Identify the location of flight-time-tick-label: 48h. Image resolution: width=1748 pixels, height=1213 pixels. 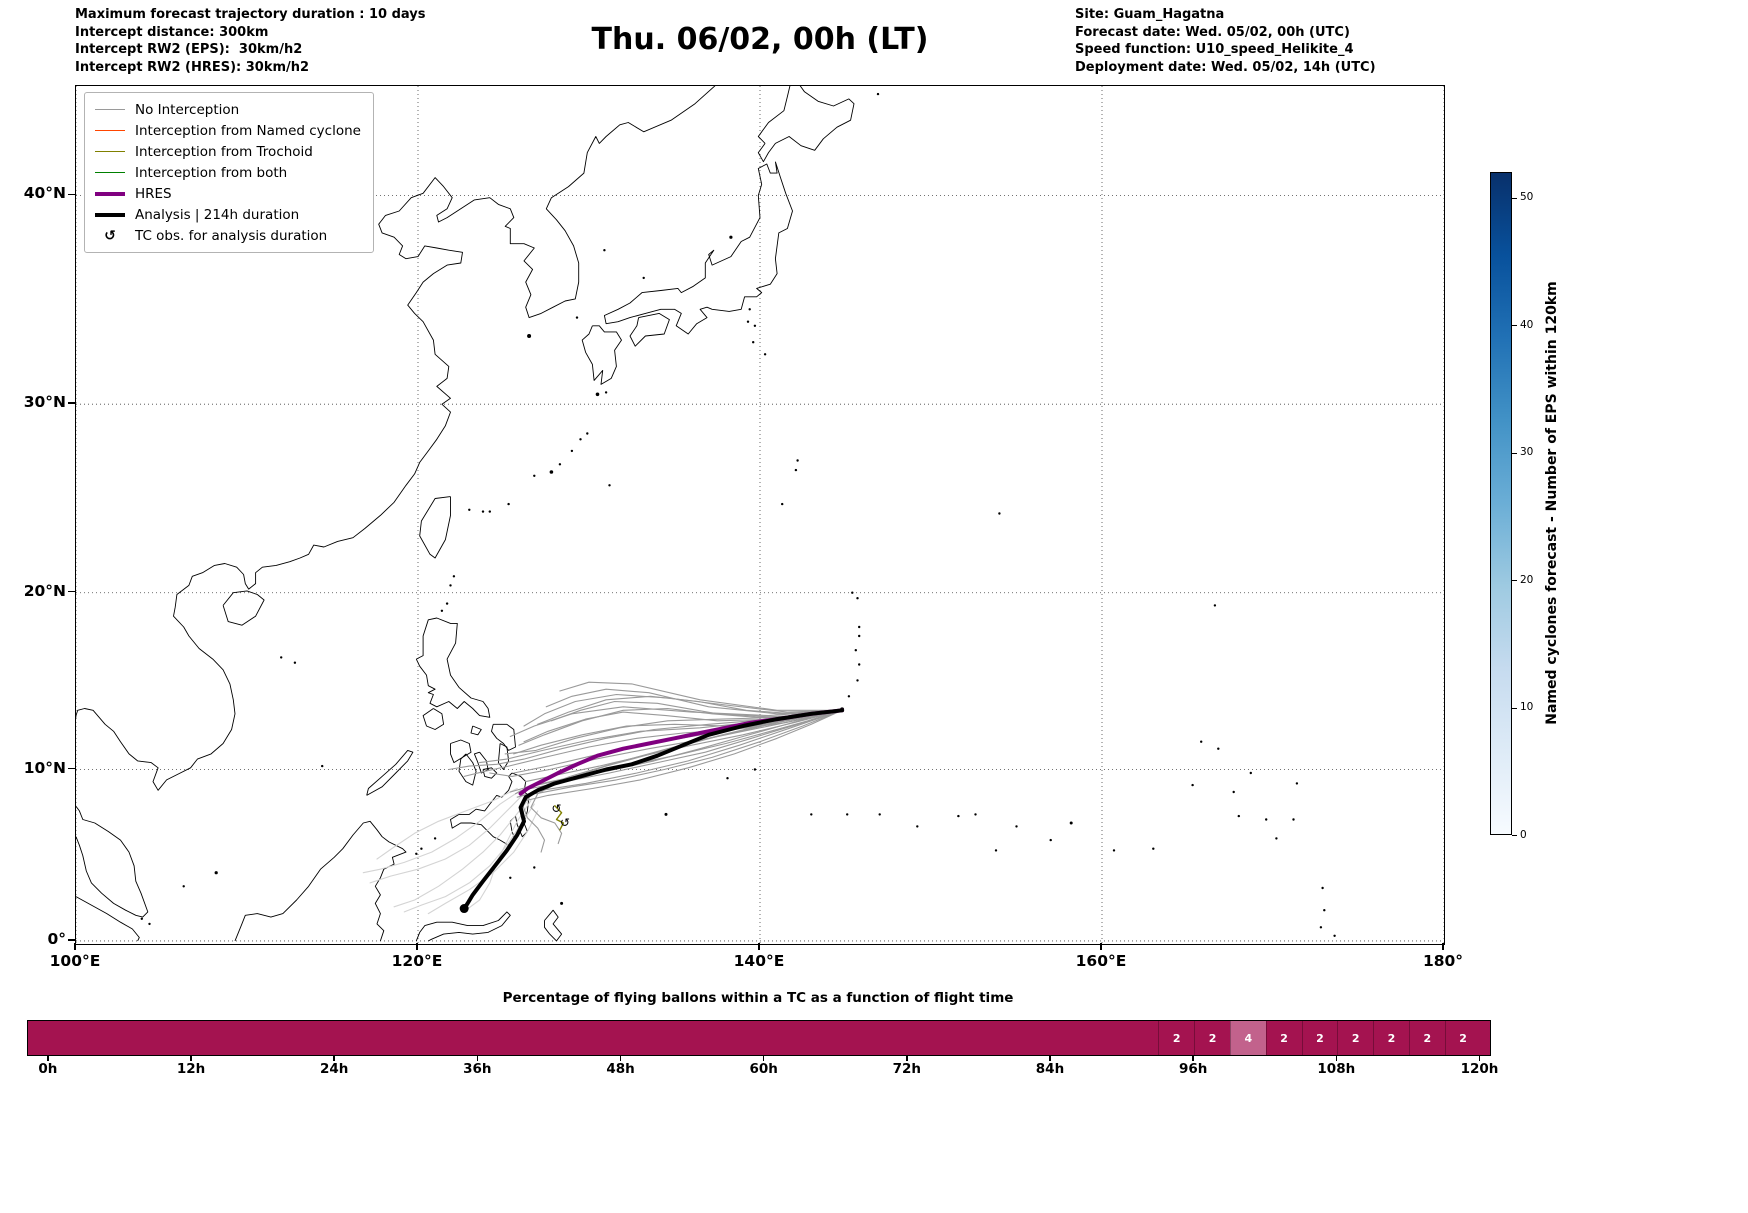
(620, 1069).